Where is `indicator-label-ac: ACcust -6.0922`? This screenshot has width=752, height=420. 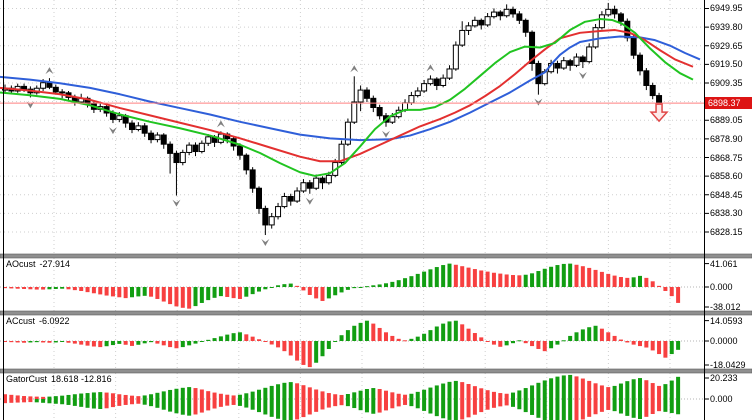 indicator-label-ac: ACcust -6.0922 is located at coordinates (38, 321).